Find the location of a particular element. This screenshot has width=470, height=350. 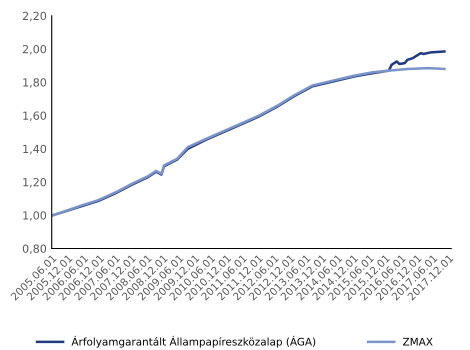

legend-label: Árfolyamgarantált Állampapíreszközalap (ÁGA) is located at coordinates (193, 342).